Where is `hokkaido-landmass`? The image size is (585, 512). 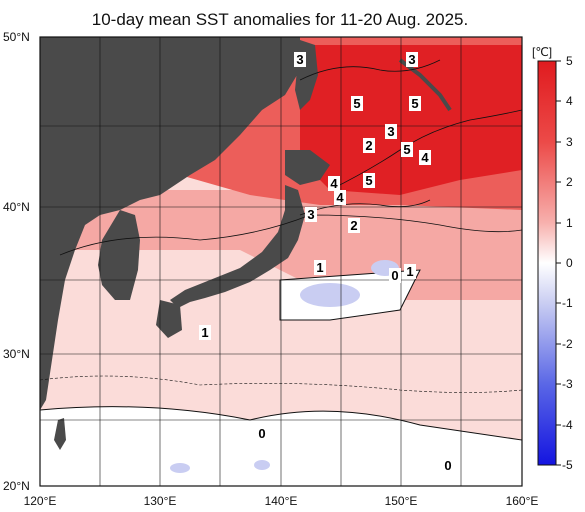
hokkaido-landmass is located at coordinates (307, 167).